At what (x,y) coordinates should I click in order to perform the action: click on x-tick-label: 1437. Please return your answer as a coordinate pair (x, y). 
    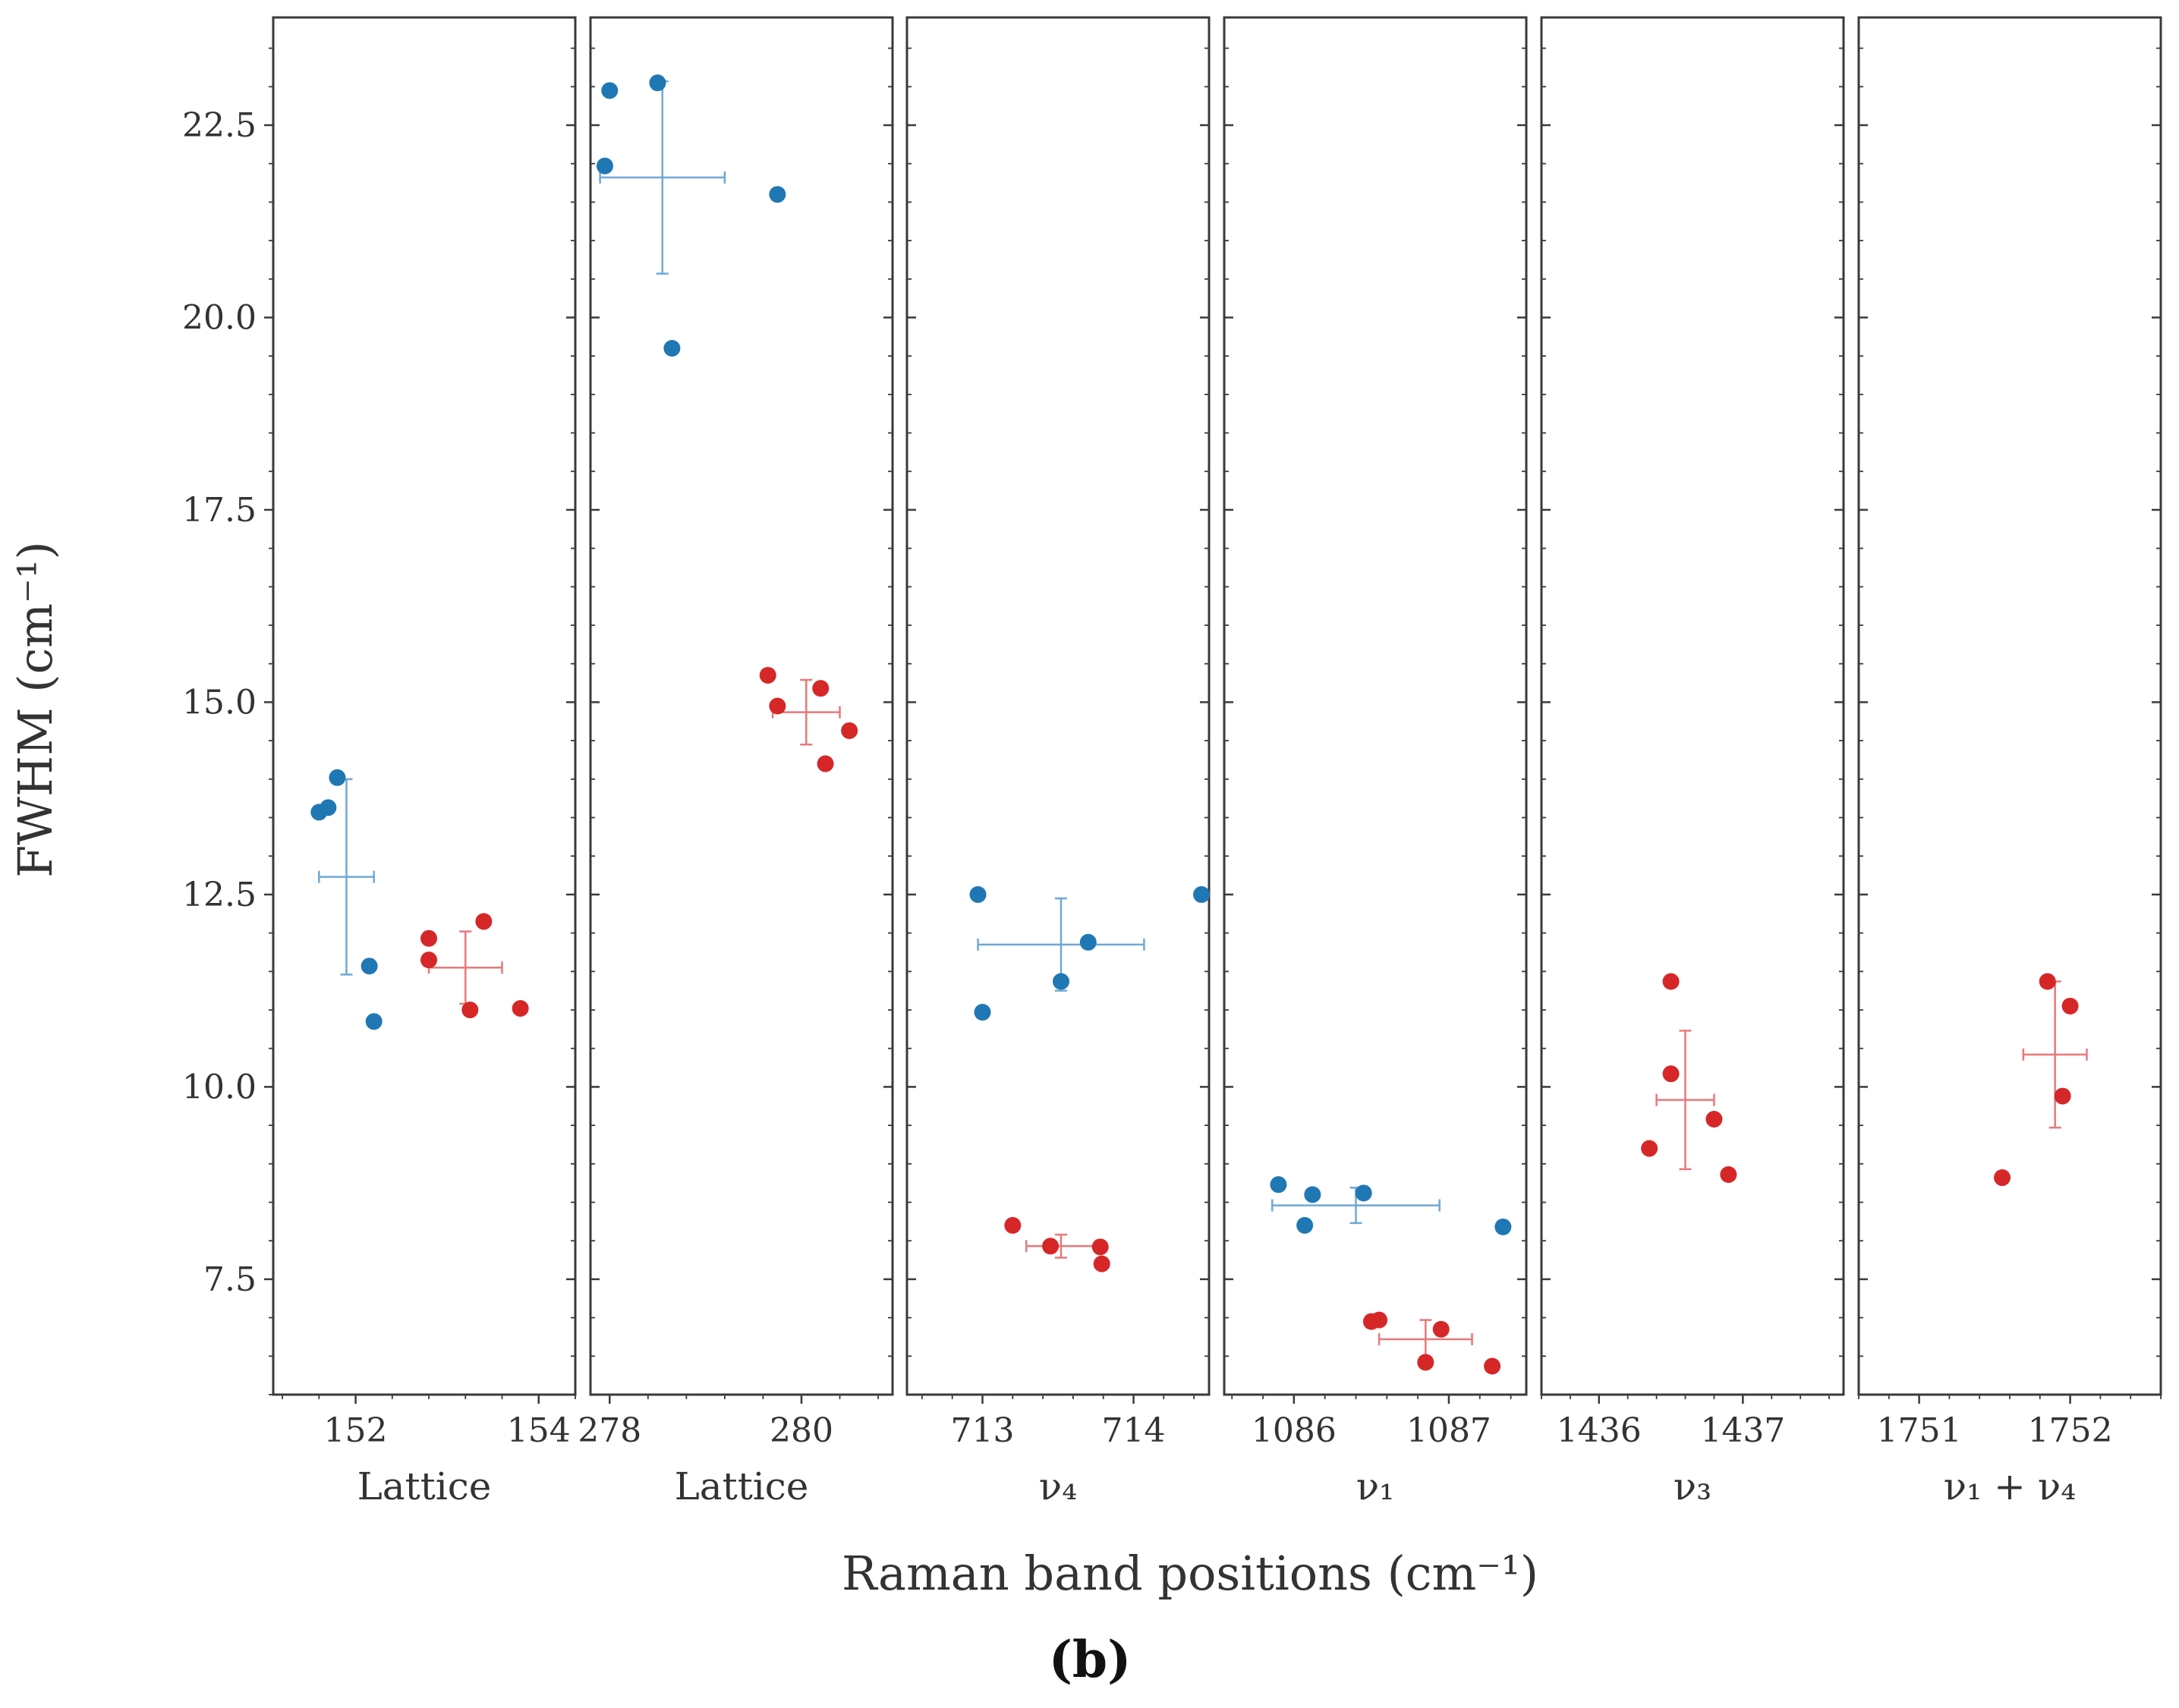
    Looking at the image, I should click on (1743, 1430).